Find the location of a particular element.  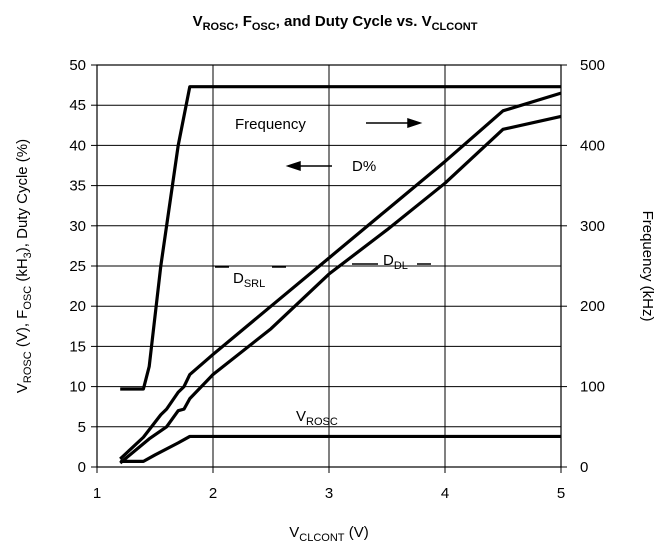

x-tick-label: 1 is located at coordinates (97, 493).